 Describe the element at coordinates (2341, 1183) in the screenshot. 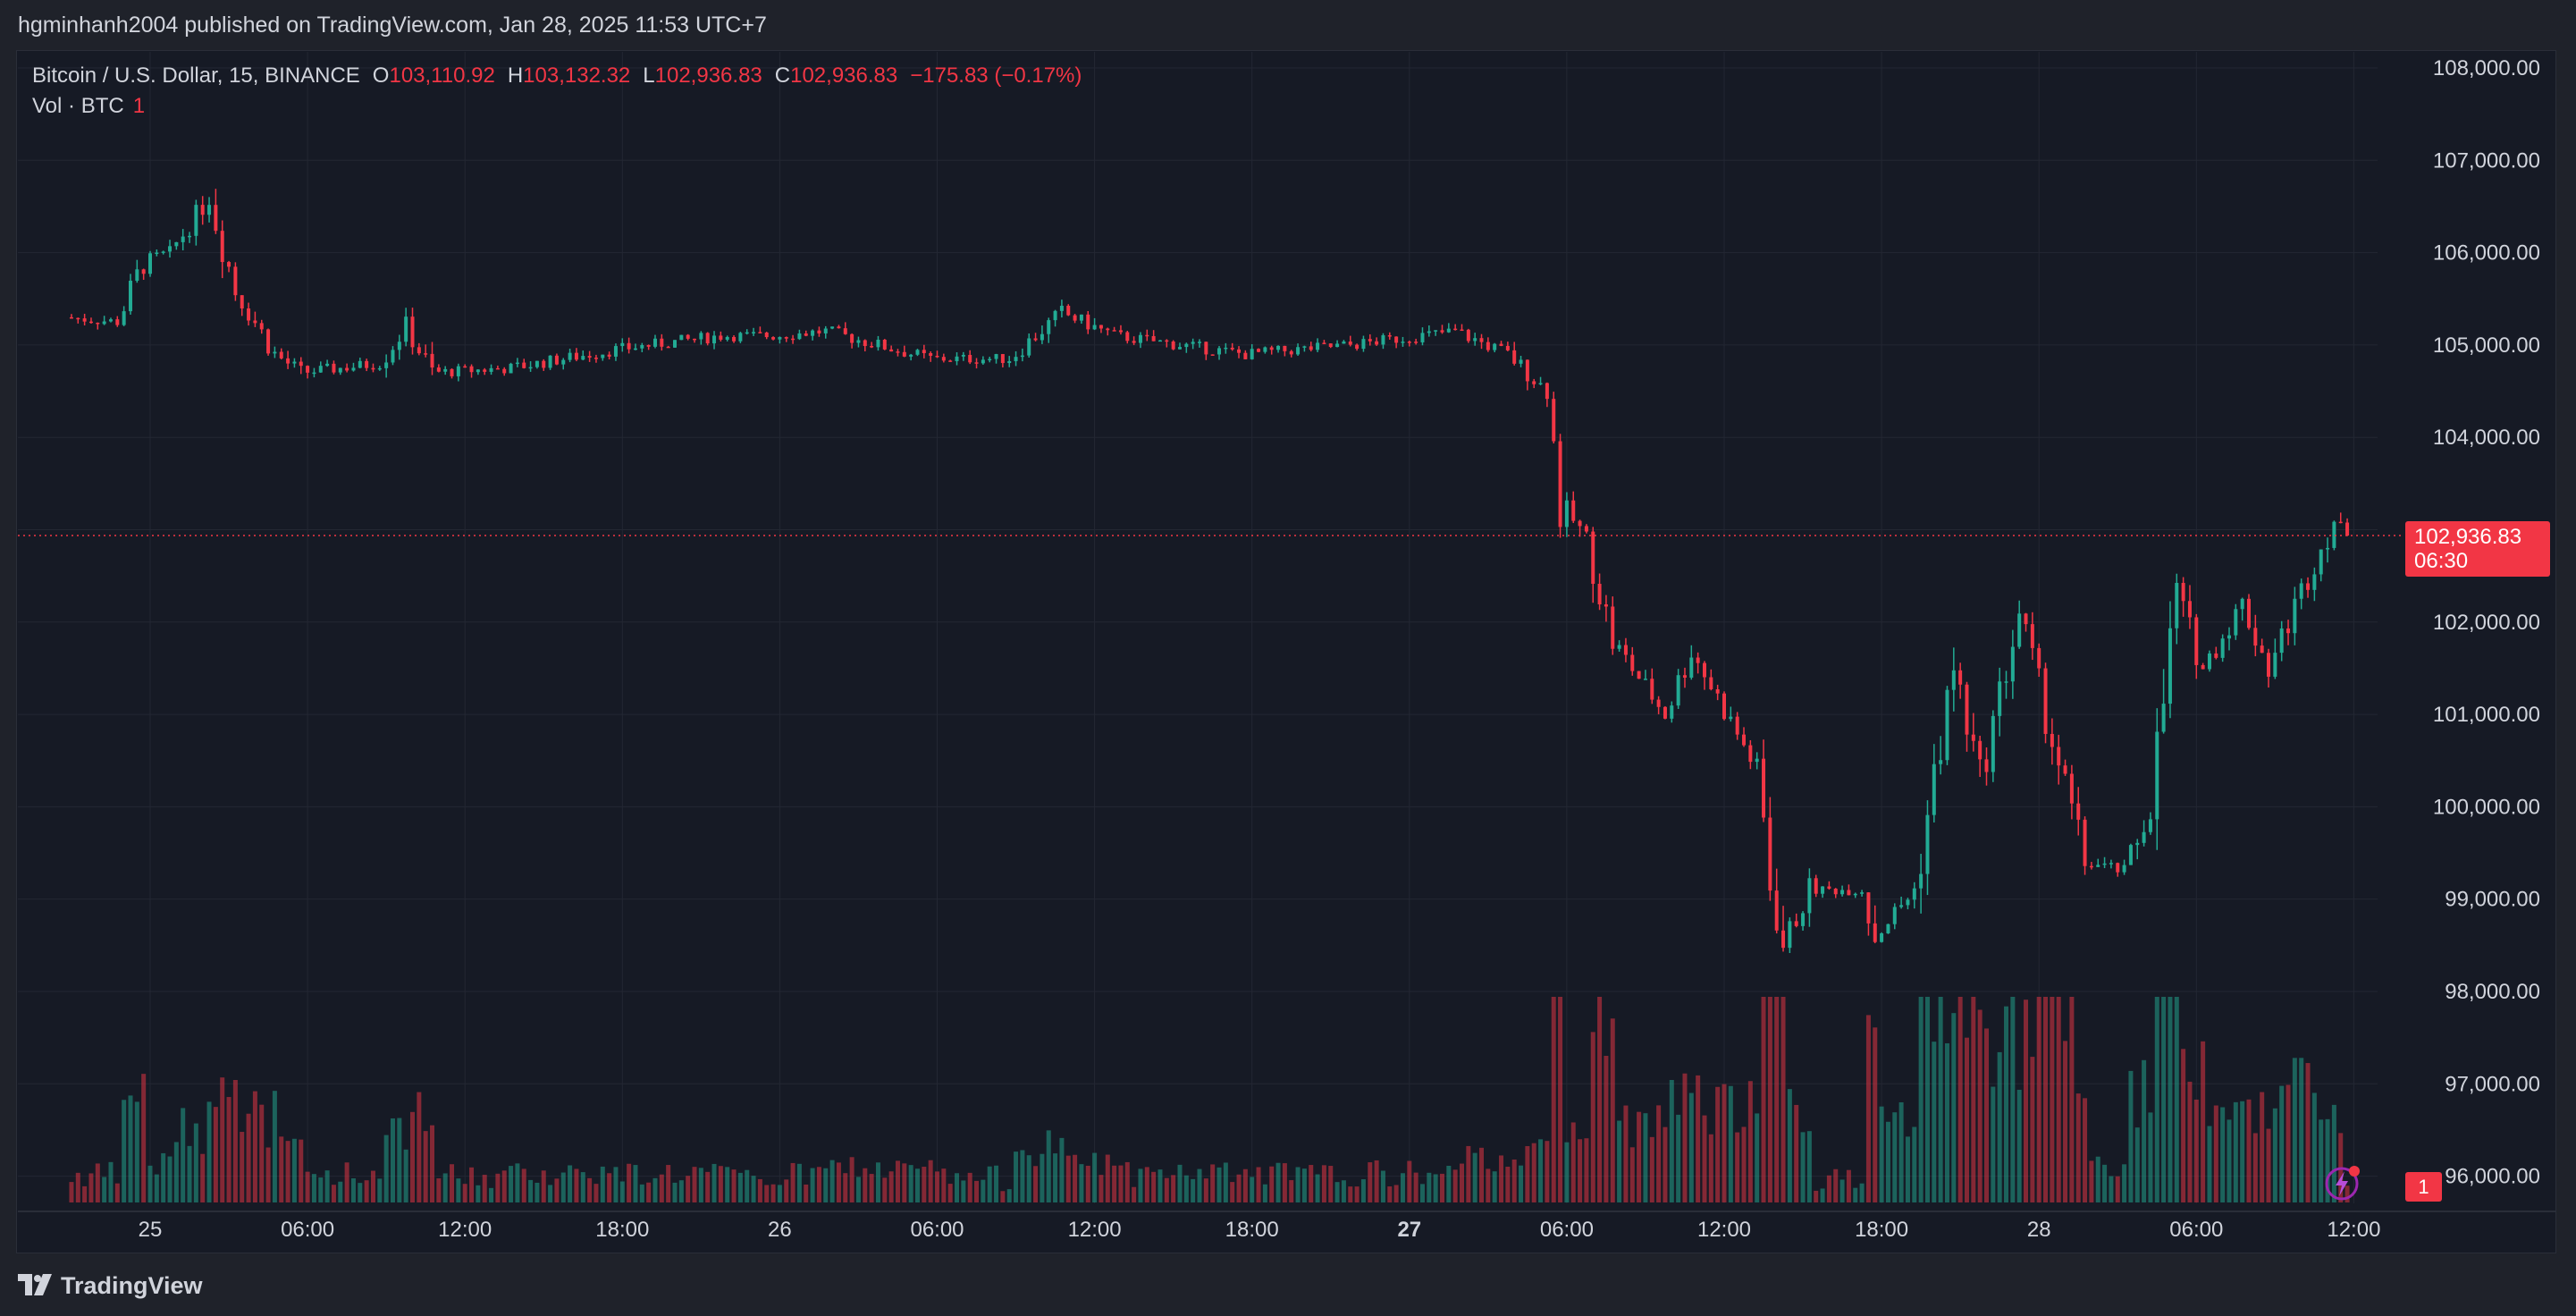

I see `lightning-alert-icon` at that location.